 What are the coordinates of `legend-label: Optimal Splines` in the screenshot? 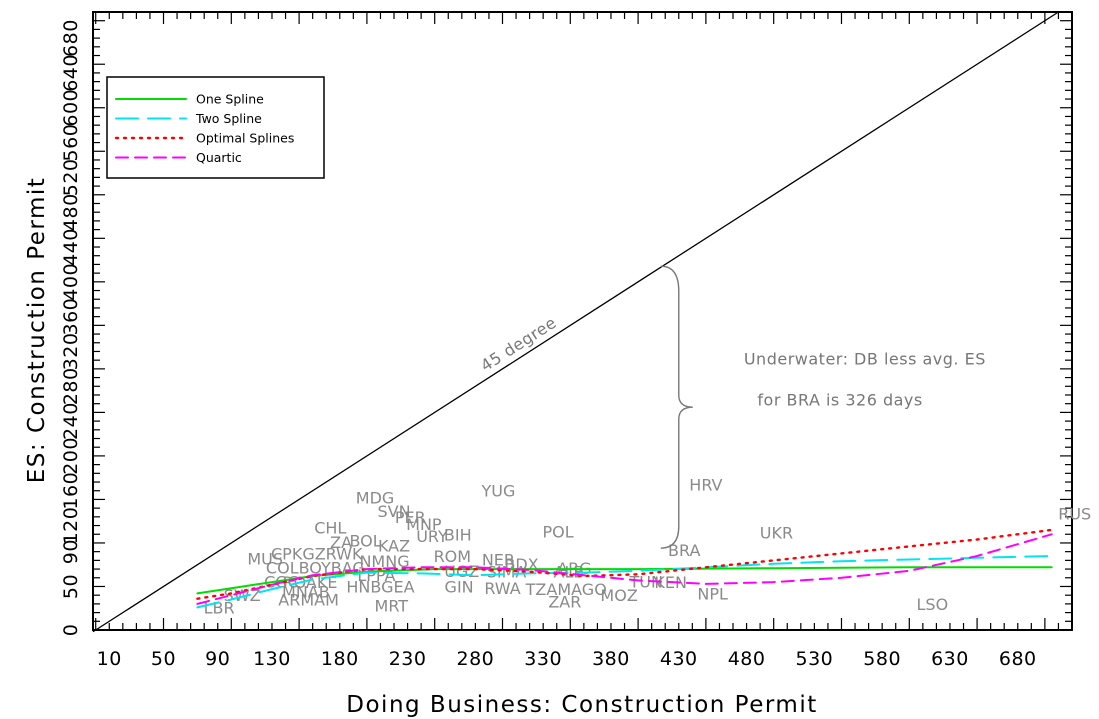 It's located at (245, 138).